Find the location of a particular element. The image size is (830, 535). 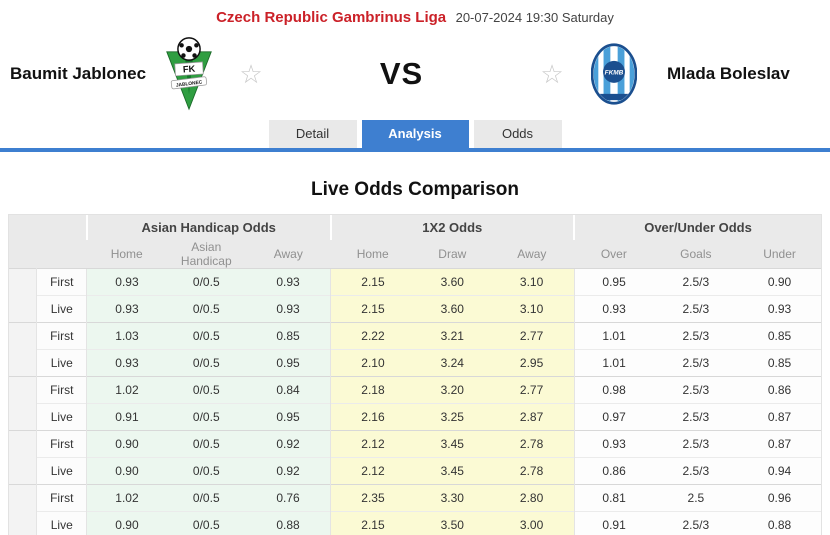

ah-odds-cell: 0.92 is located at coordinates (288, 444).